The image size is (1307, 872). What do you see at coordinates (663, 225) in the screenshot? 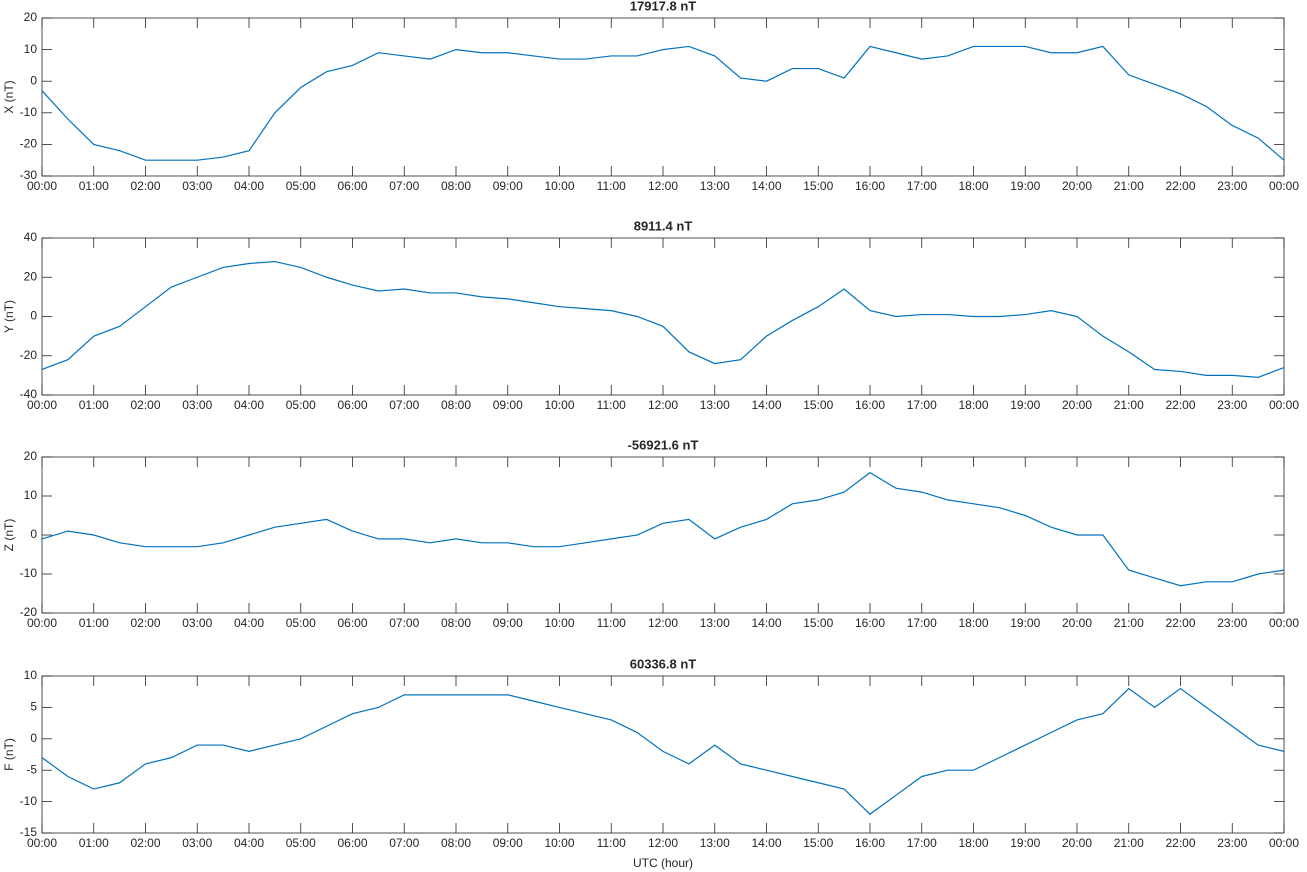
I see `chart-title: 8911.4 nT` at bounding box center [663, 225].